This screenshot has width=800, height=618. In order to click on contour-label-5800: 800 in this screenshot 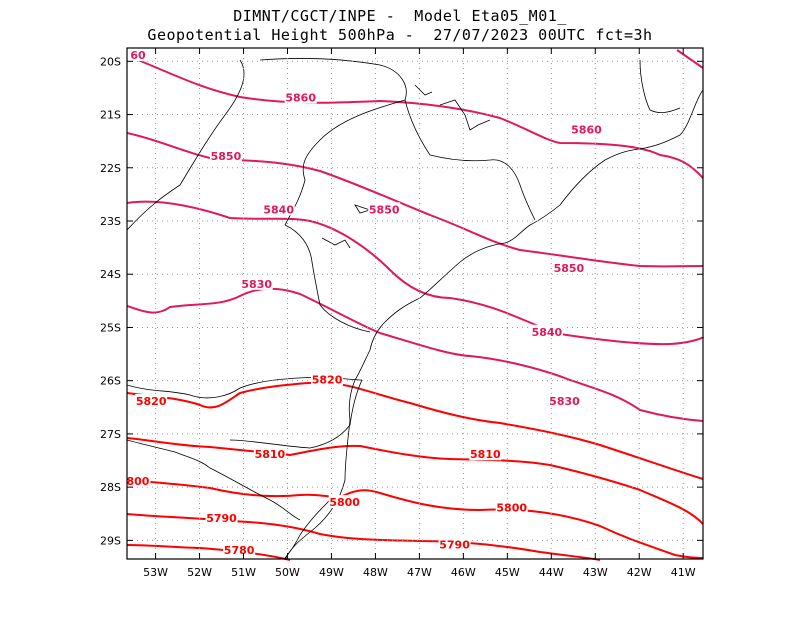, I will do `click(138, 481)`.